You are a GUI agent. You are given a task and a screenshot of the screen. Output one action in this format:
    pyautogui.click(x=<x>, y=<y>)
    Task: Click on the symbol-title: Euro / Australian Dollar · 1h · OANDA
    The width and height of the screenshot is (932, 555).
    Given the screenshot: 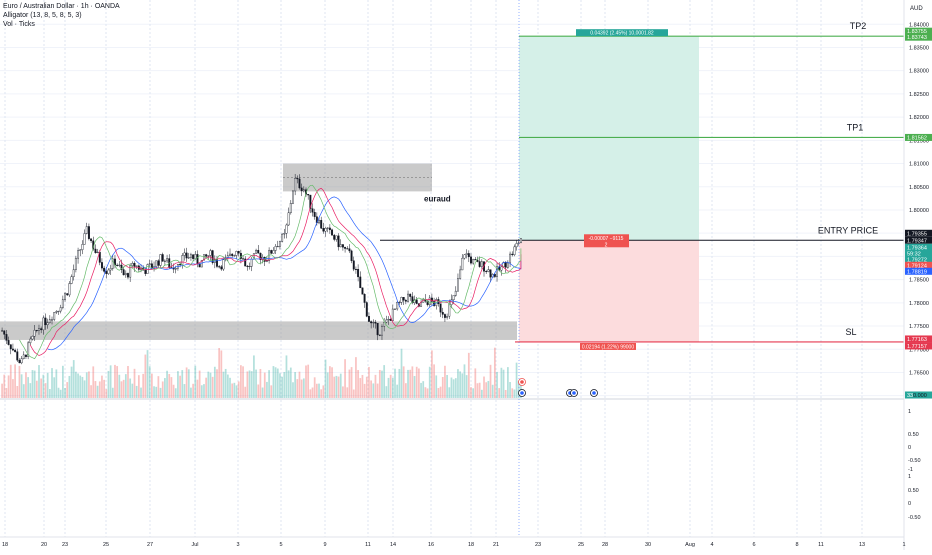 What is the action you would take?
    pyautogui.click(x=61, y=6)
    